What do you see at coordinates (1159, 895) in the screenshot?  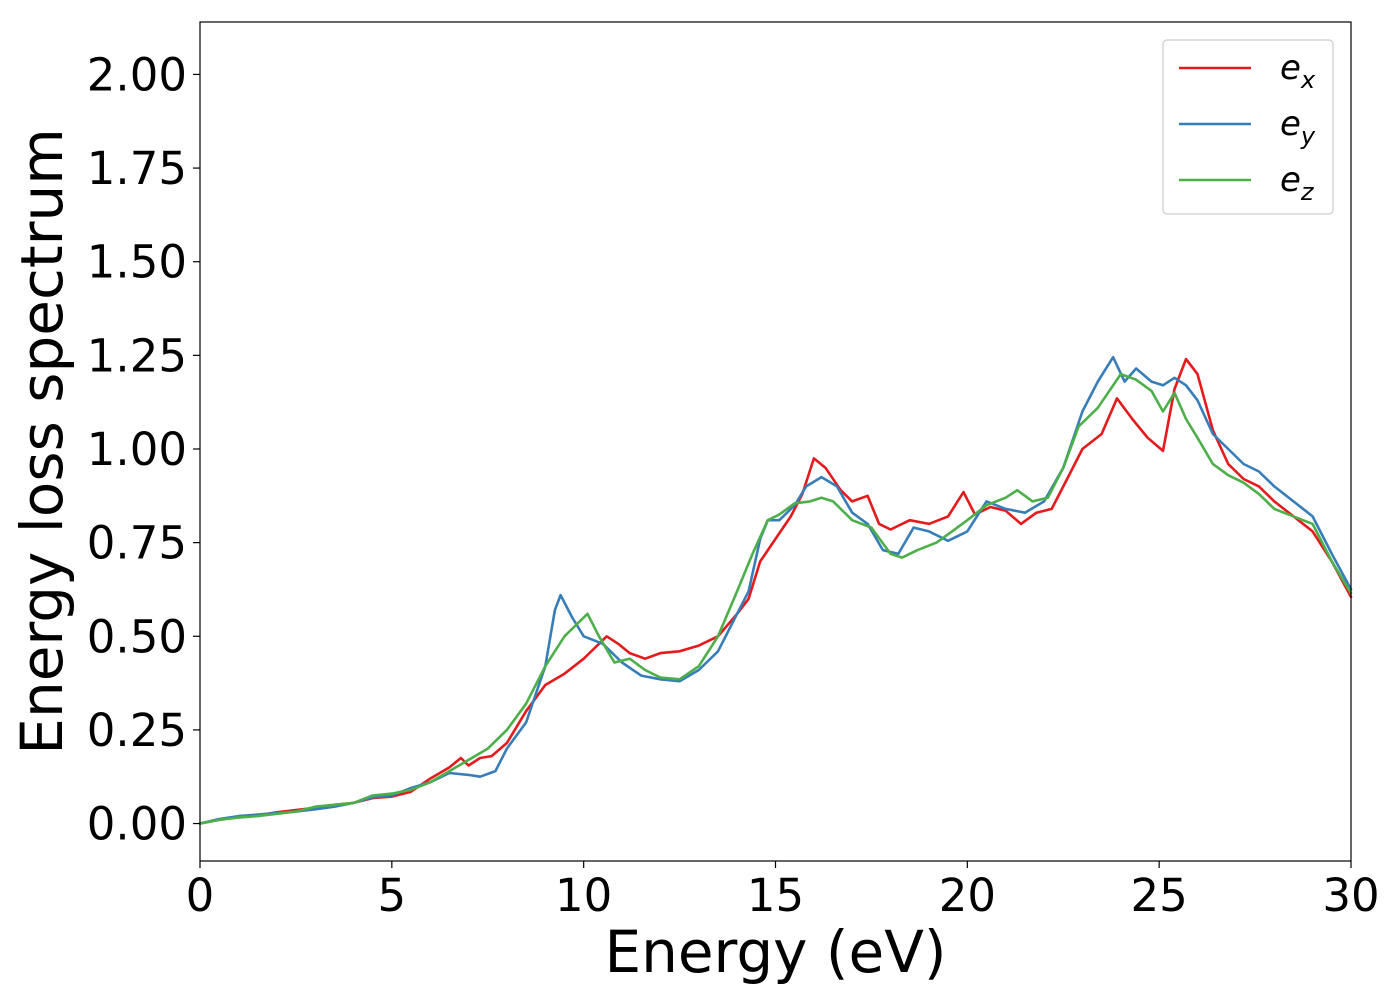 I see `x-tick-label: 25` at bounding box center [1159, 895].